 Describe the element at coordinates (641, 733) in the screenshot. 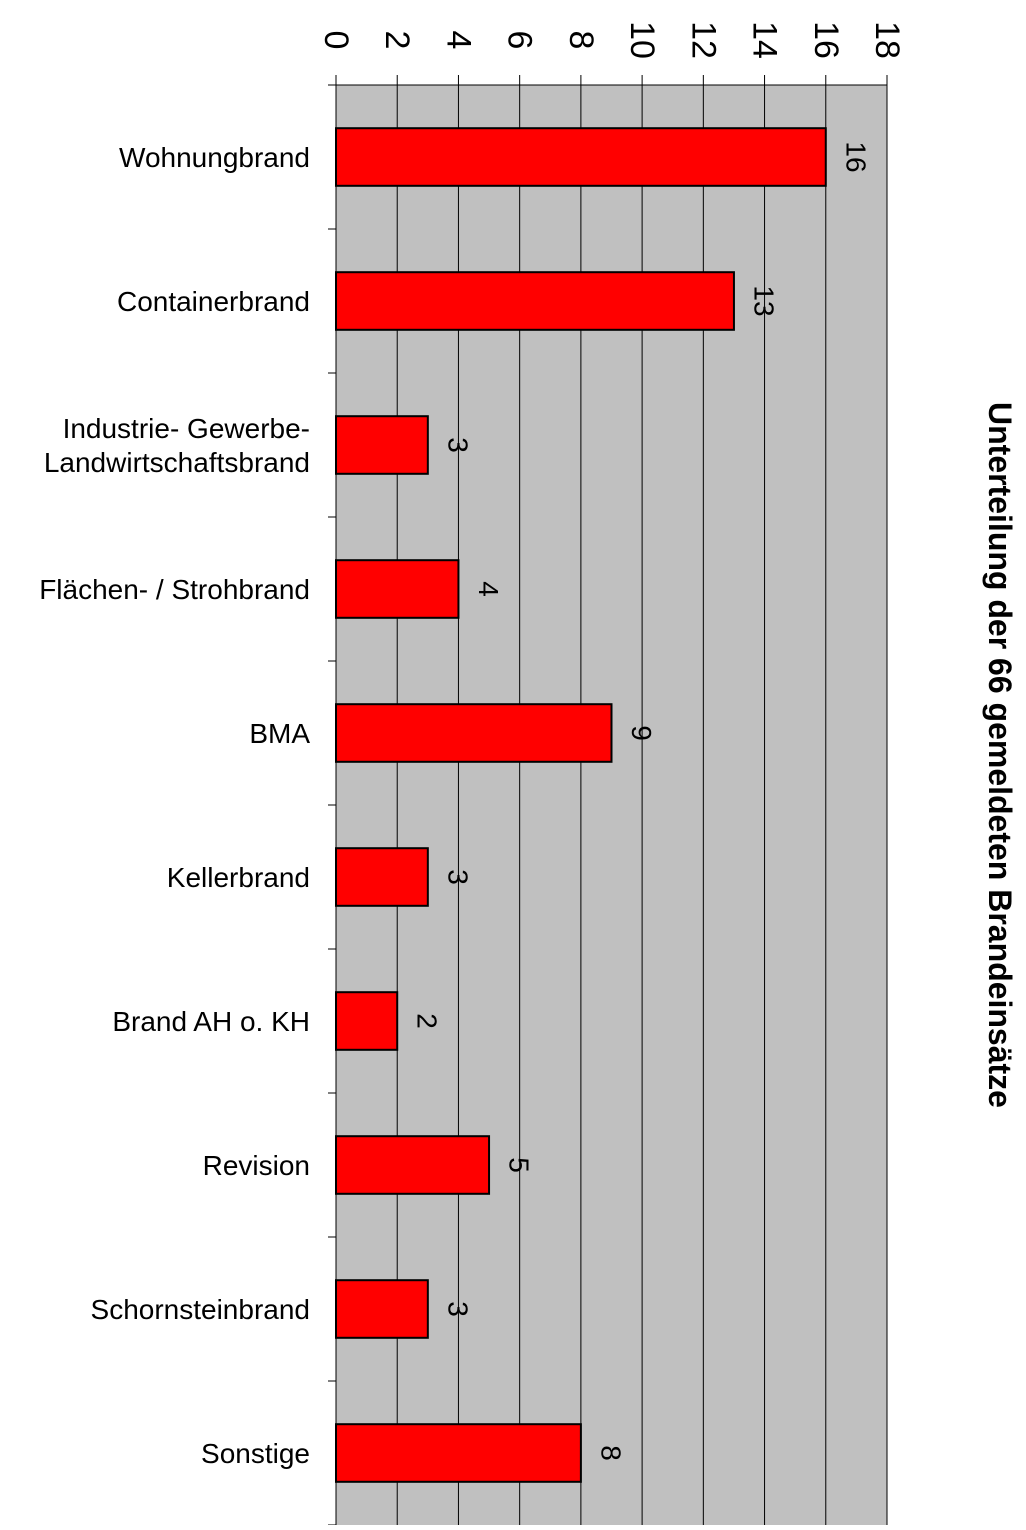

I see `data-label: 9` at that location.